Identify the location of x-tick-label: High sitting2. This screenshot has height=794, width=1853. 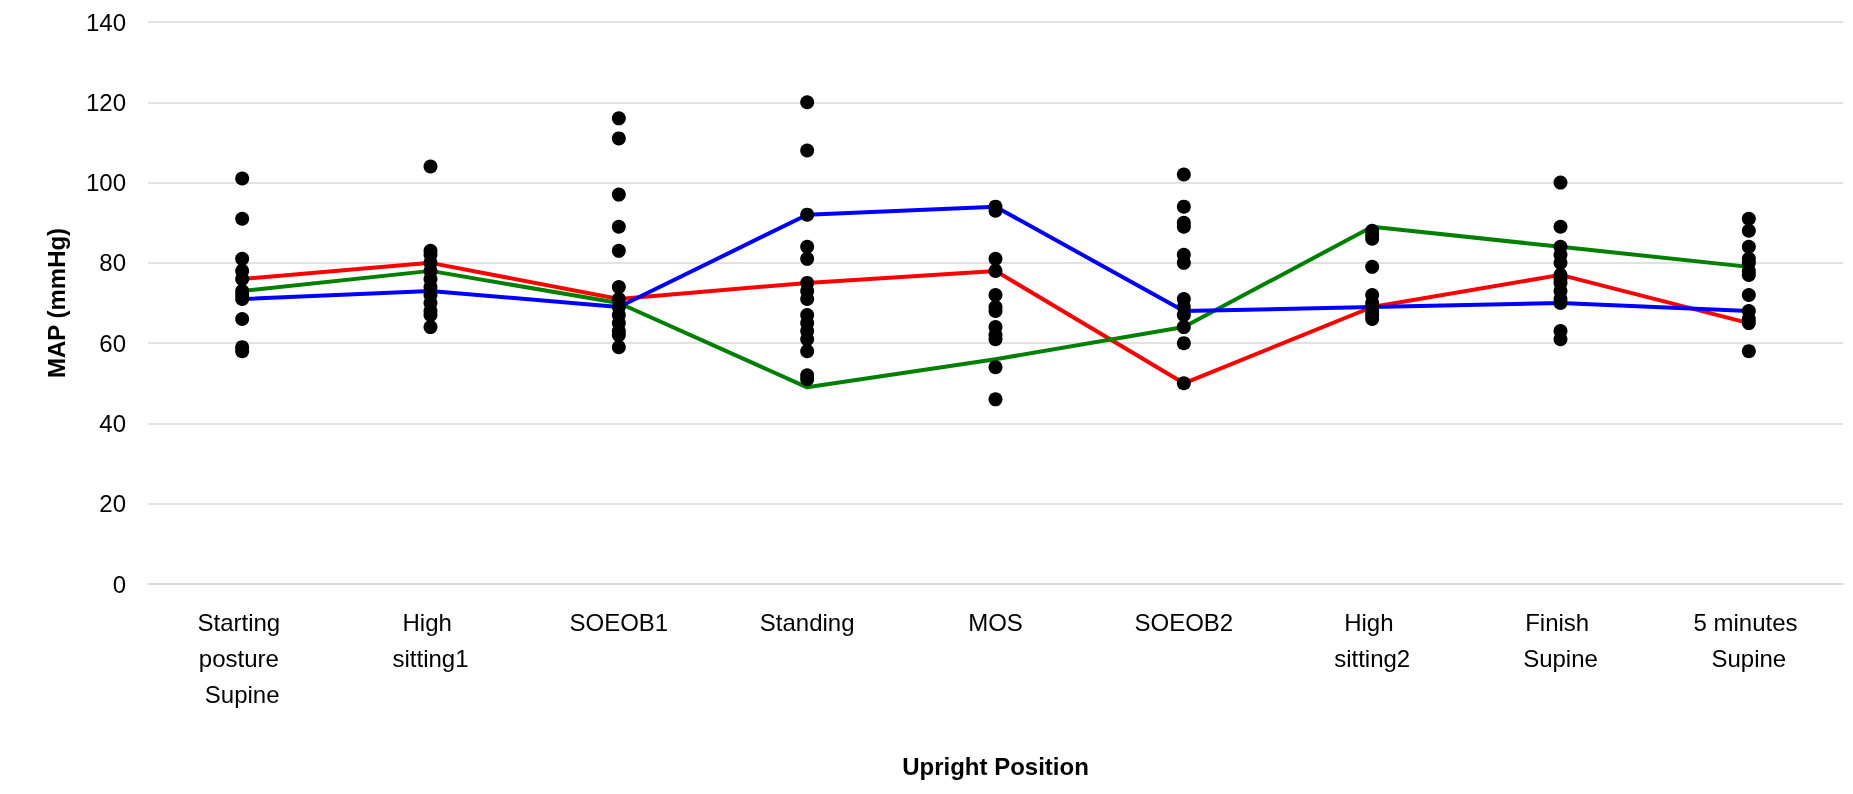
(1372, 640).